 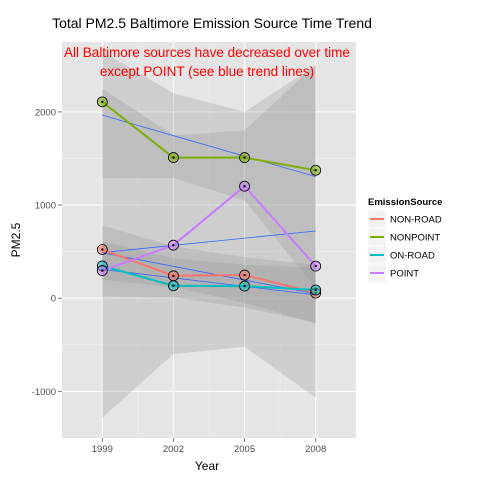 I want to click on annotation-line-2: except POINT (see blue trend lines), so click(x=207, y=71).